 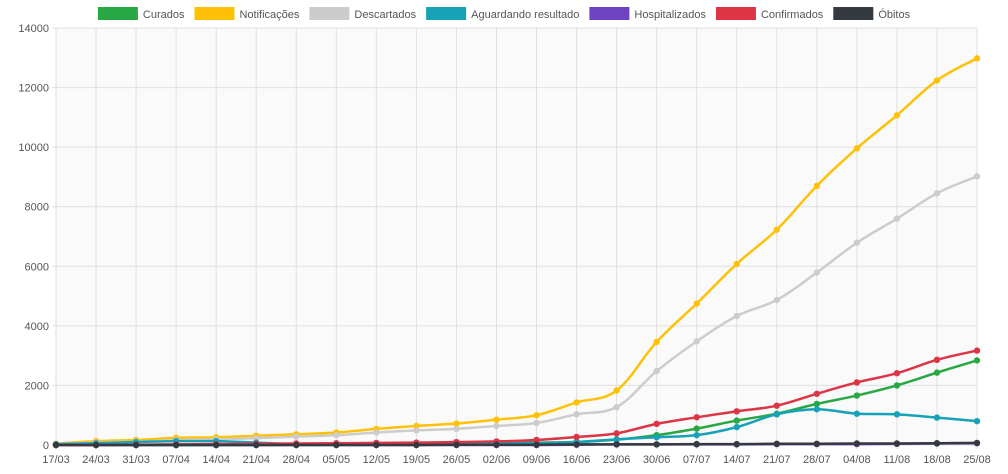 What do you see at coordinates (56, 460) in the screenshot?
I see `x-tick-label: 17/03` at bounding box center [56, 460].